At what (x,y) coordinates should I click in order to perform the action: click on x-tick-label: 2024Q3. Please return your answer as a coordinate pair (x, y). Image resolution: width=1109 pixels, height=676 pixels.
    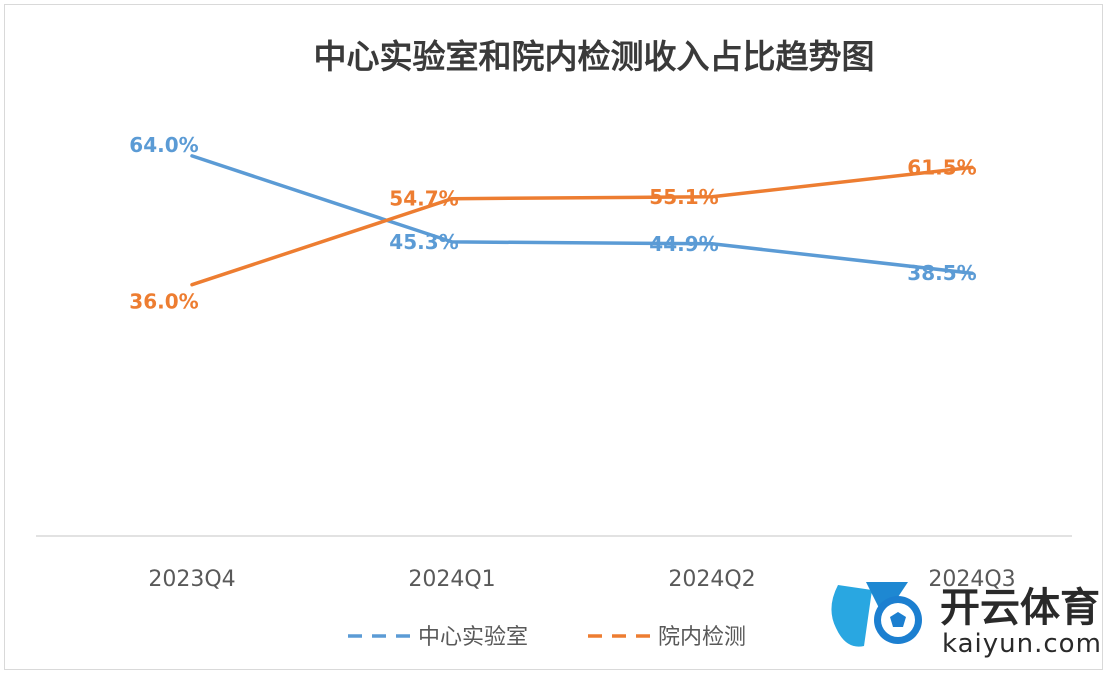
    Looking at the image, I should click on (971, 579).